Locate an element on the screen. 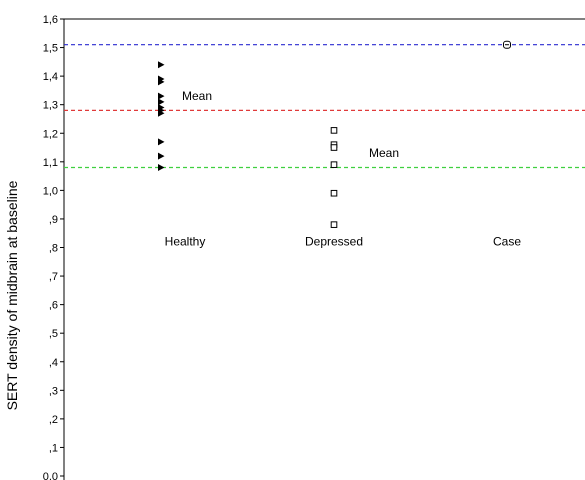 The image size is (585, 480). category-labels: Healthy Depressed Case is located at coordinates (343, 242).